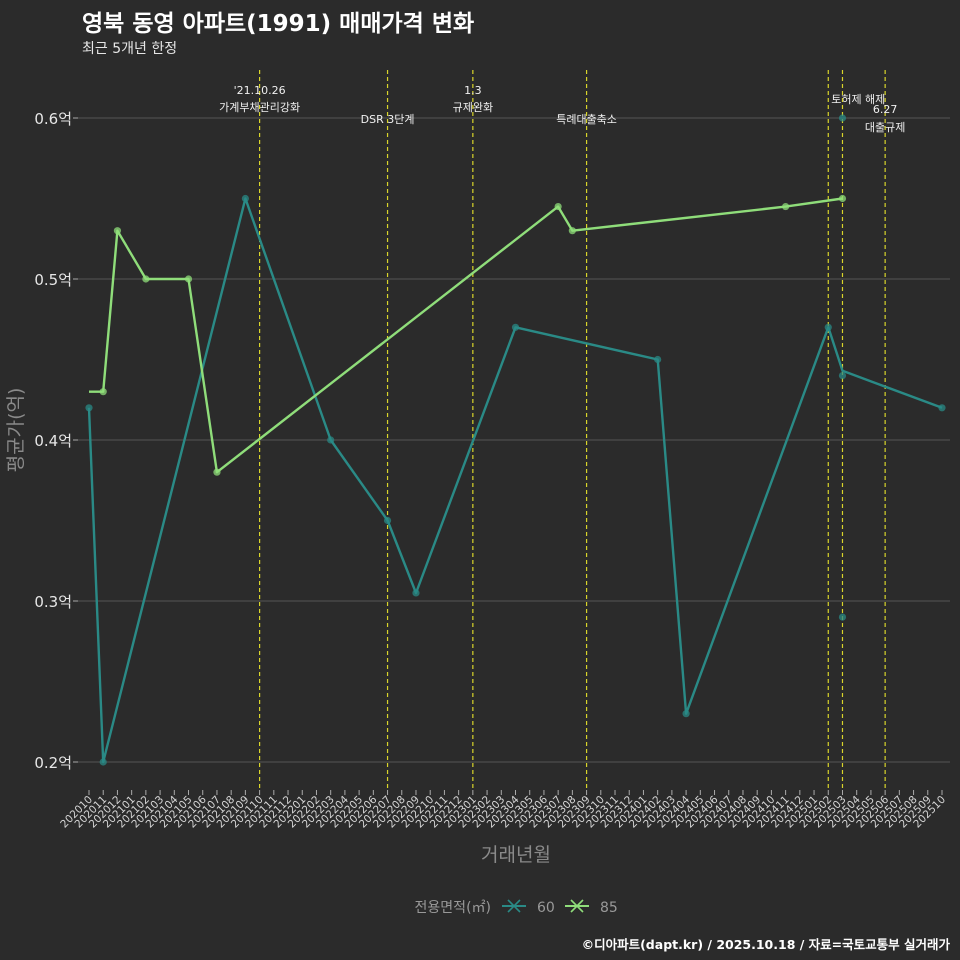 The height and width of the screenshot is (960, 960). I want to click on event-label: 대출규제, so click(885, 127).